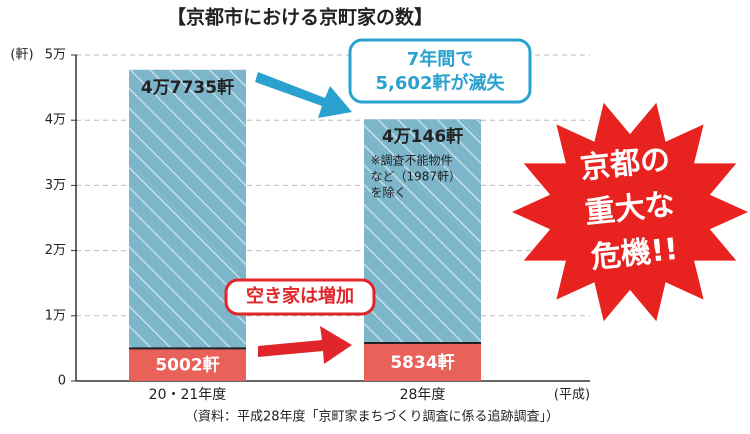 This screenshot has height=434, width=750. What do you see at coordinates (55, 120) in the screenshot?
I see `y-tick-label: 4万` at bounding box center [55, 120].